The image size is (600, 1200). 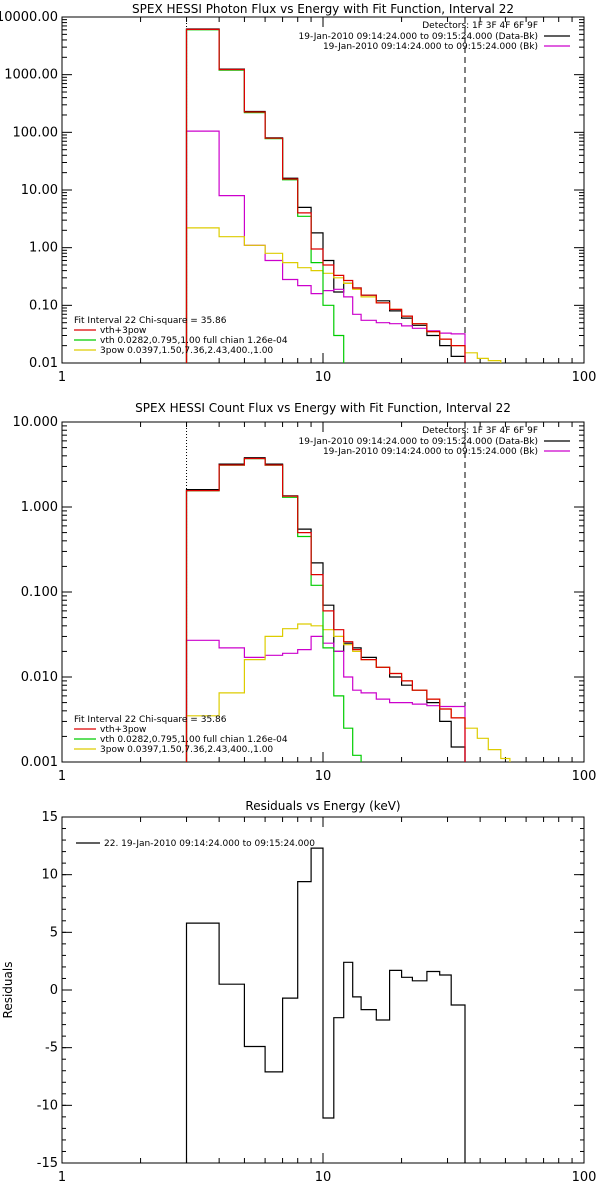 What do you see at coordinates (8, 990) in the screenshot?
I see `y-axis-label: Residuals` at bounding box center [8, 990].